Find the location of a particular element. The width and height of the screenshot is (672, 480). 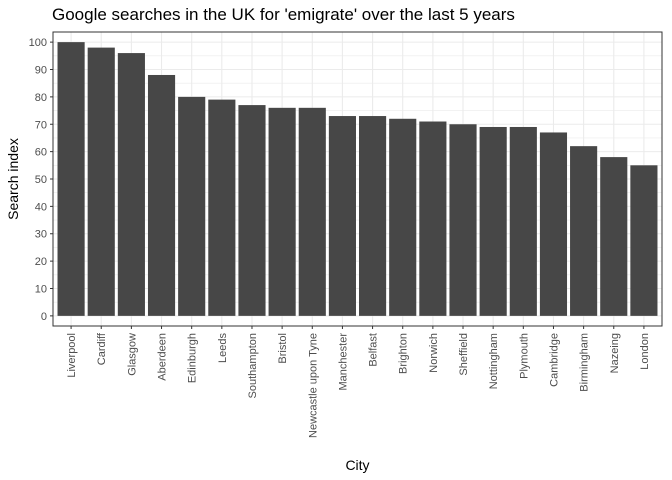

x-tick-label: Edinburgh is located at coordinates (193, 358).